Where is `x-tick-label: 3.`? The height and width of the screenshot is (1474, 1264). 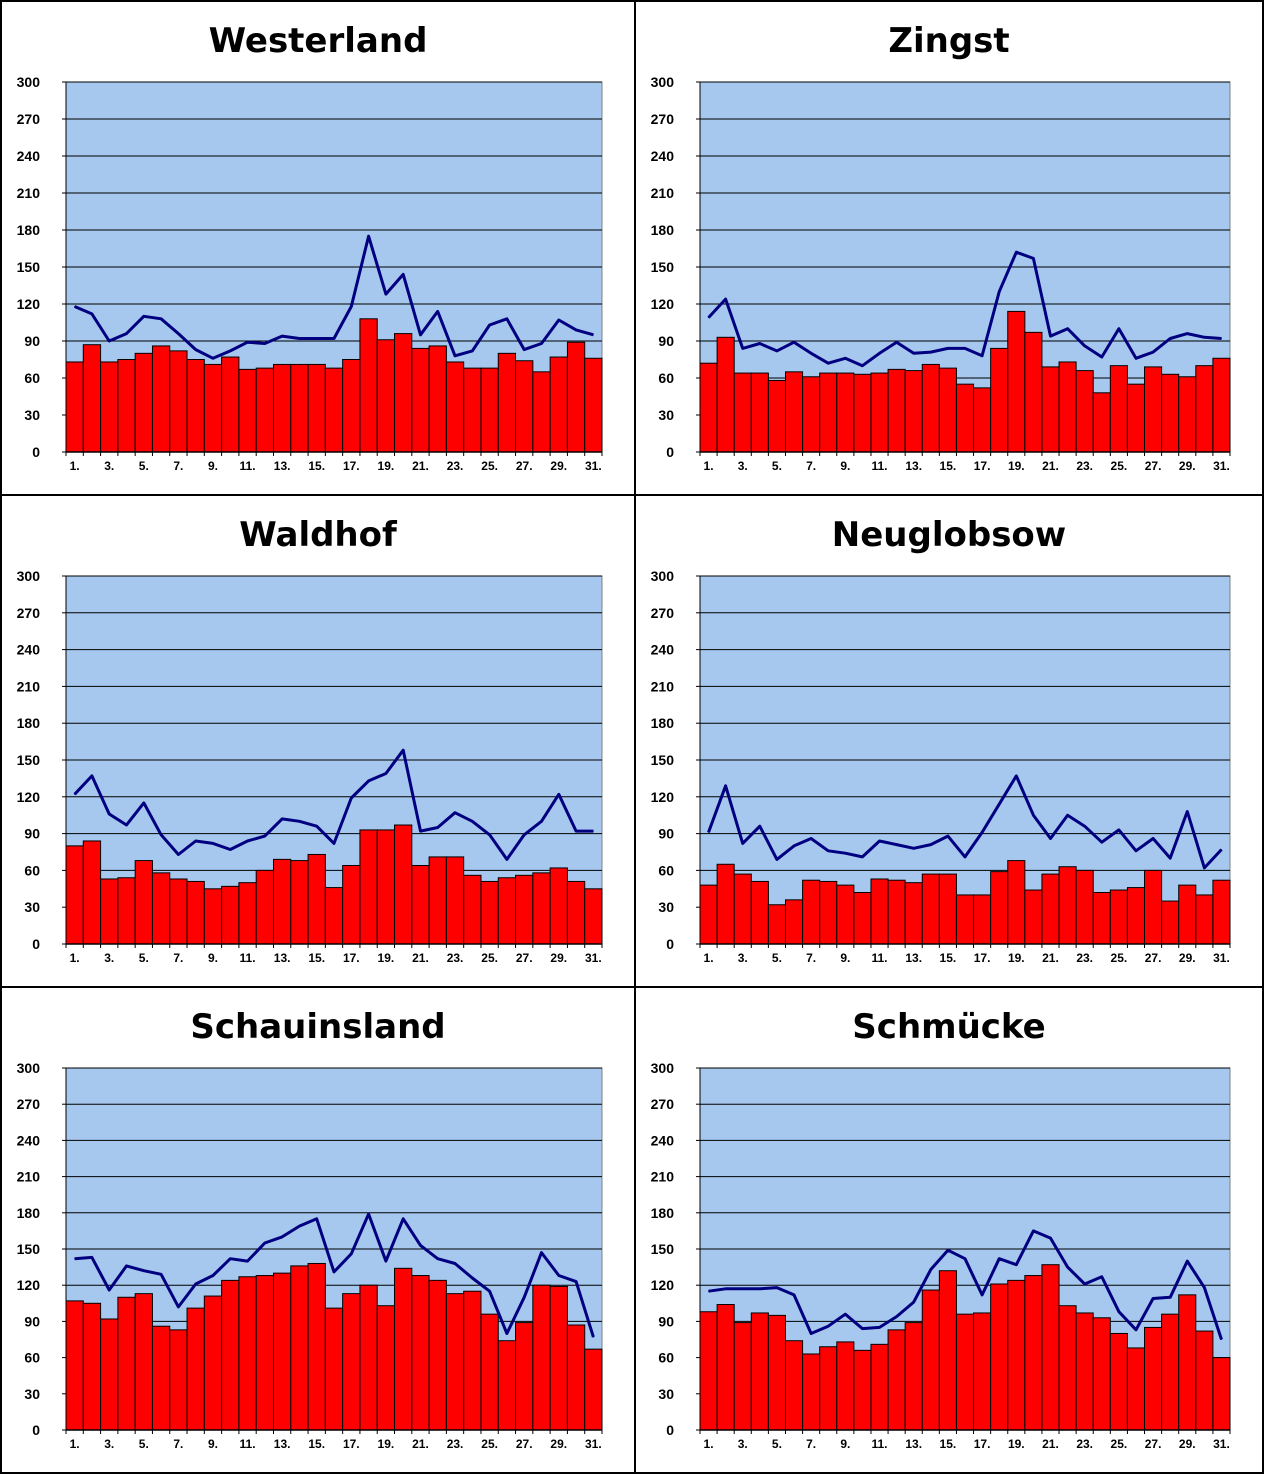 x-tick-label: 3. is located at coordinates (109, 1444).